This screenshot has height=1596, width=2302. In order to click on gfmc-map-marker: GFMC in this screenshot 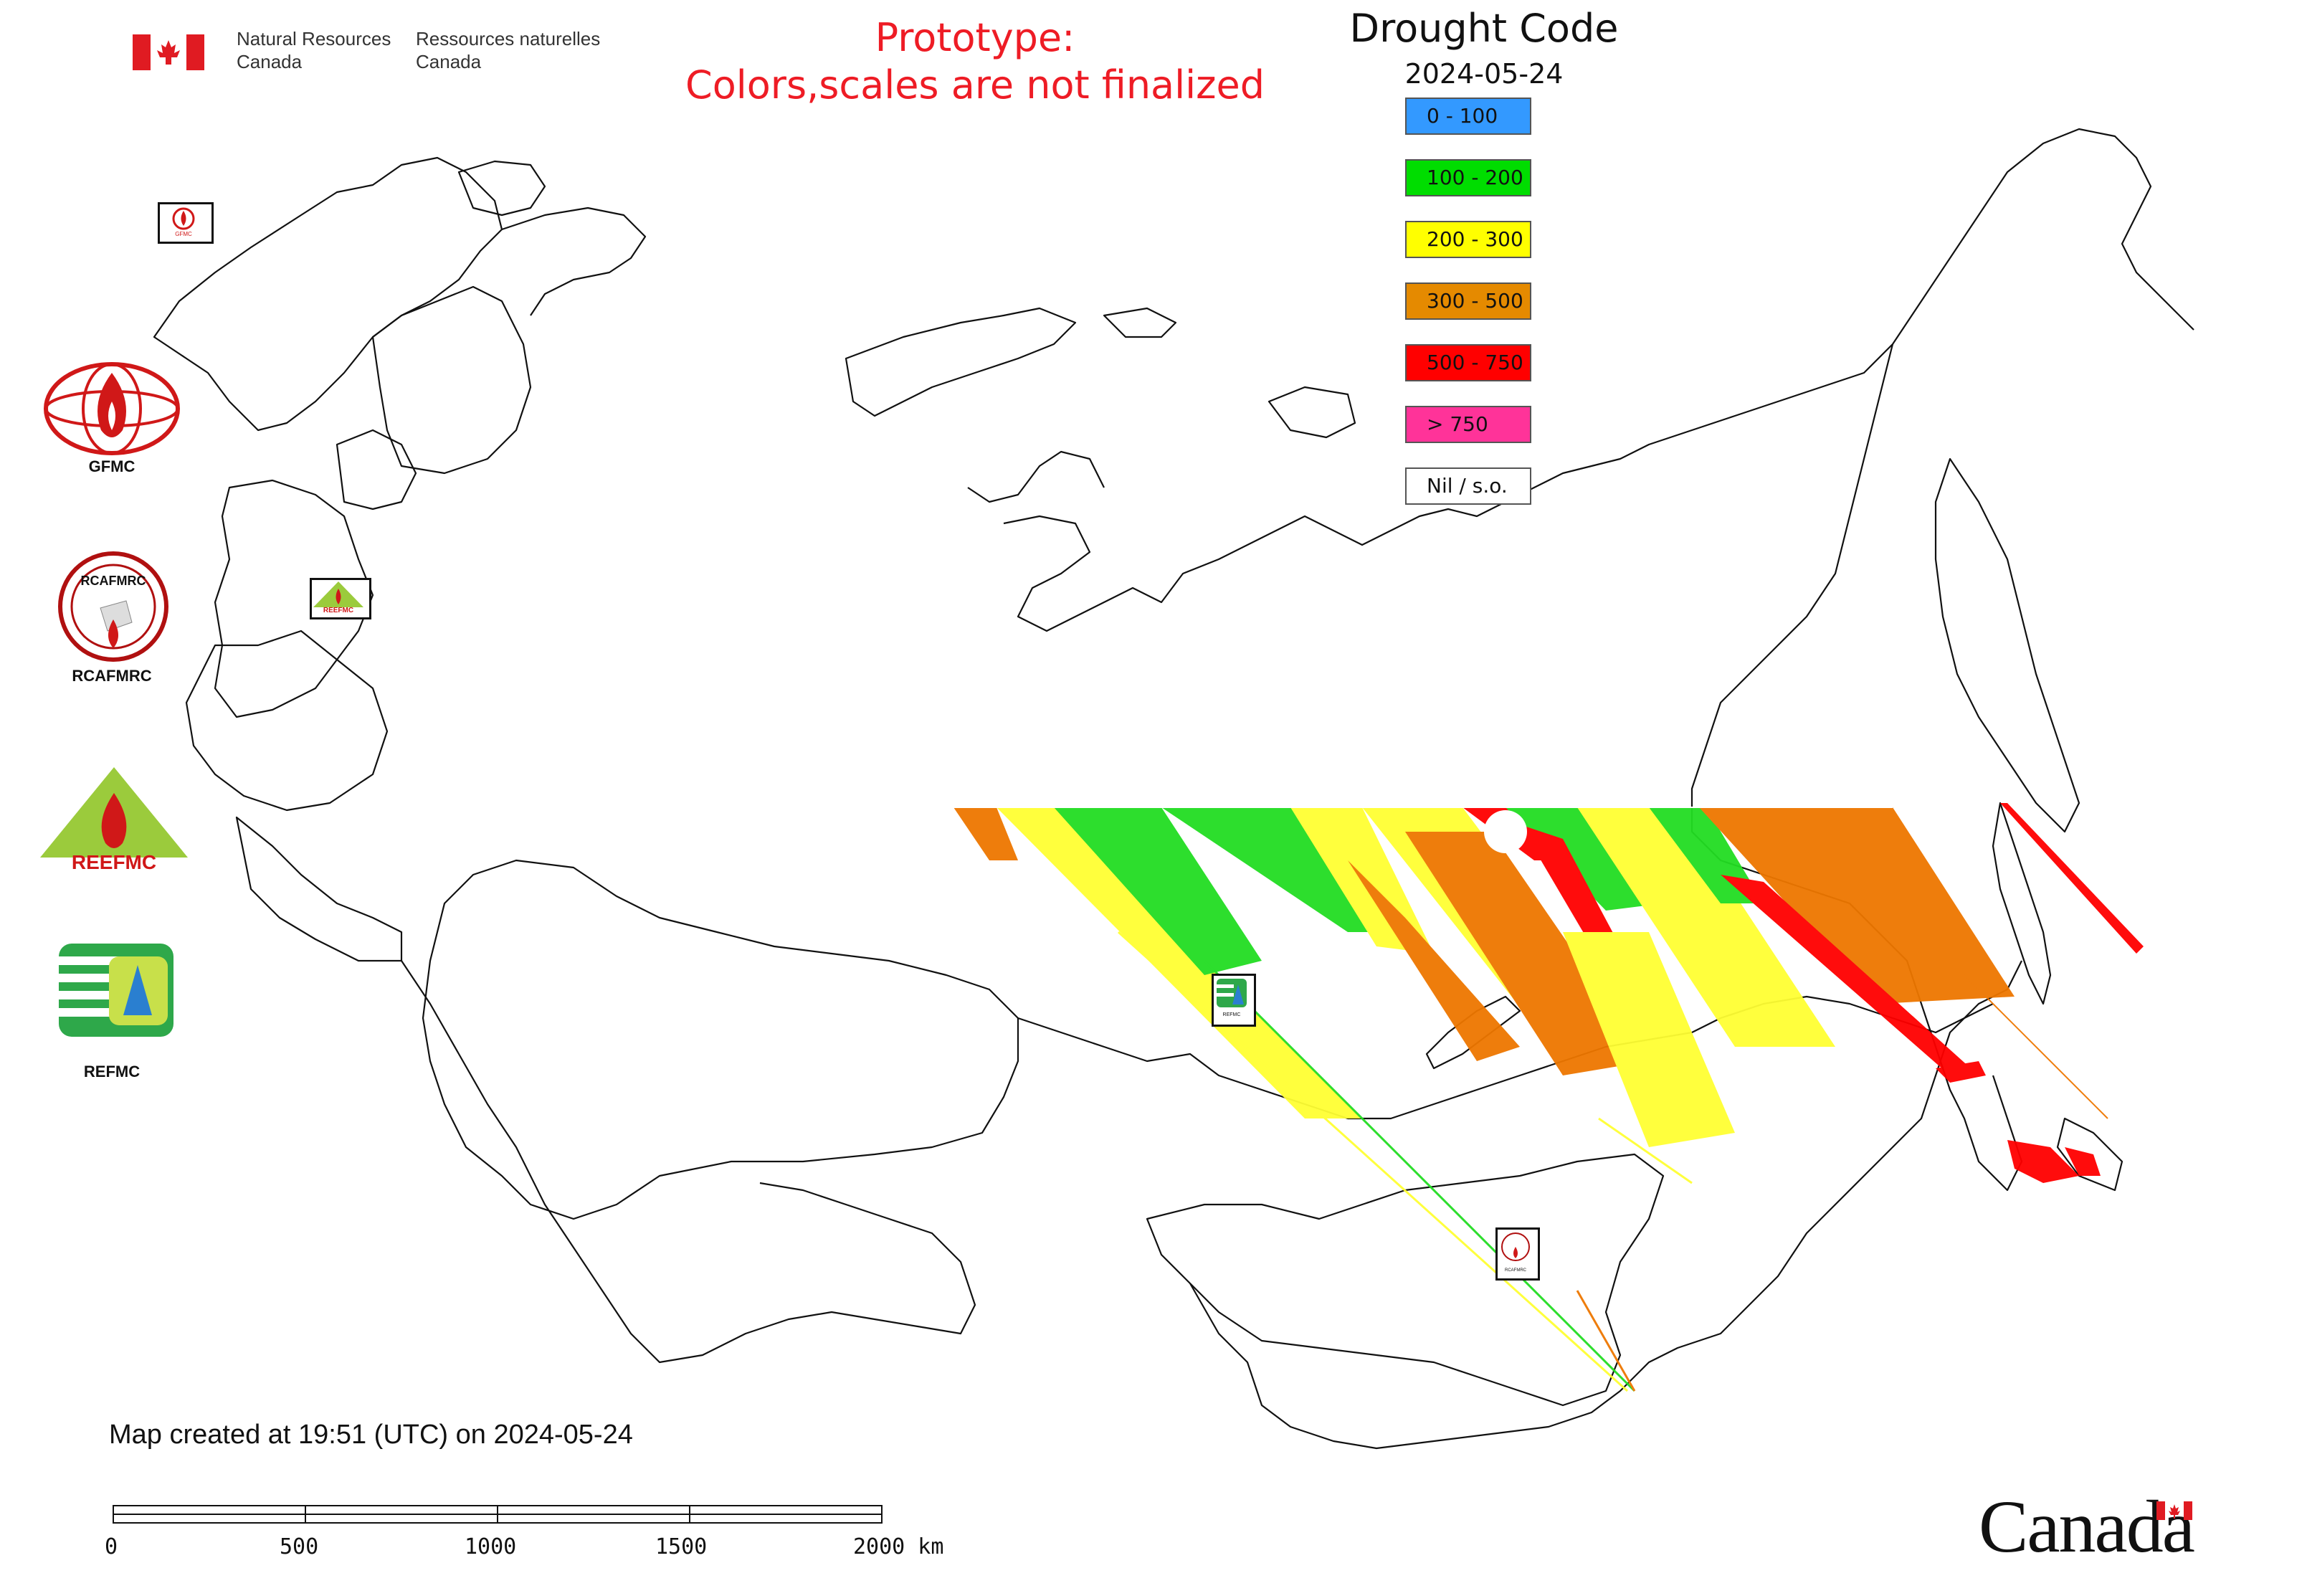, I will do `click(186, 223)`.